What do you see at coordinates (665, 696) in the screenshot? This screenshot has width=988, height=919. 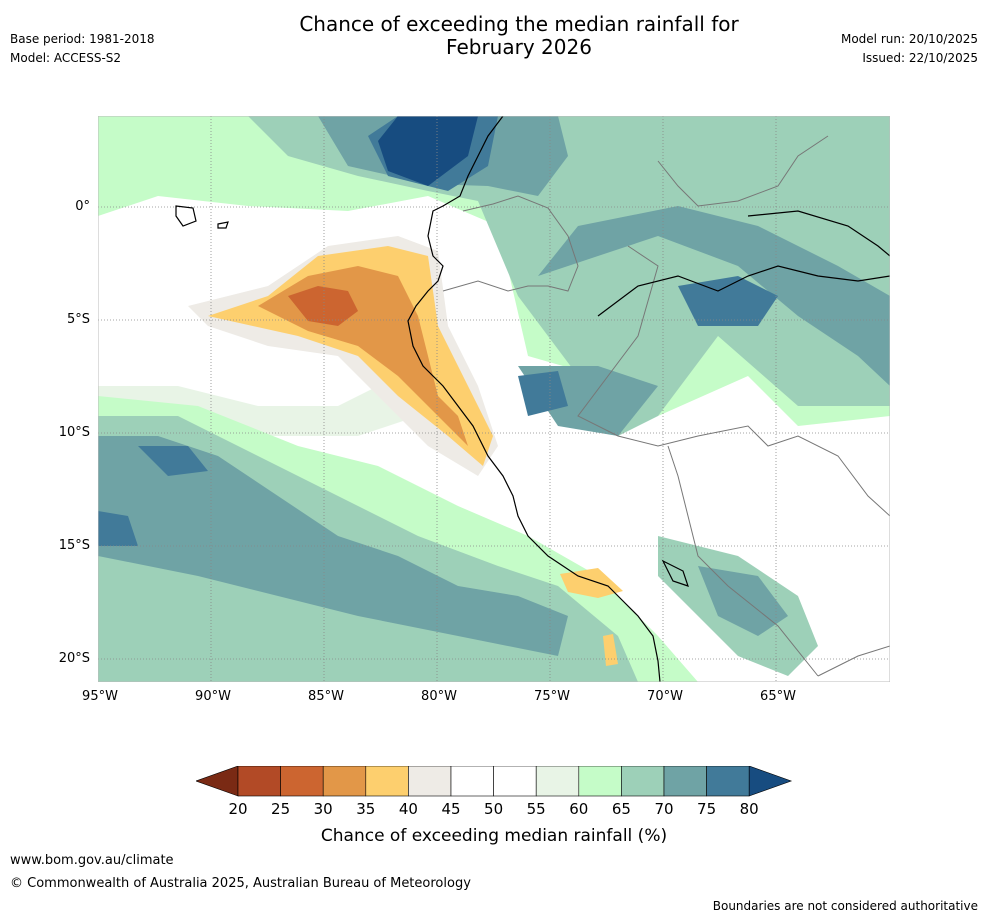 I see `lon-label-70w: 70°W` at bounding box center [665, 696].